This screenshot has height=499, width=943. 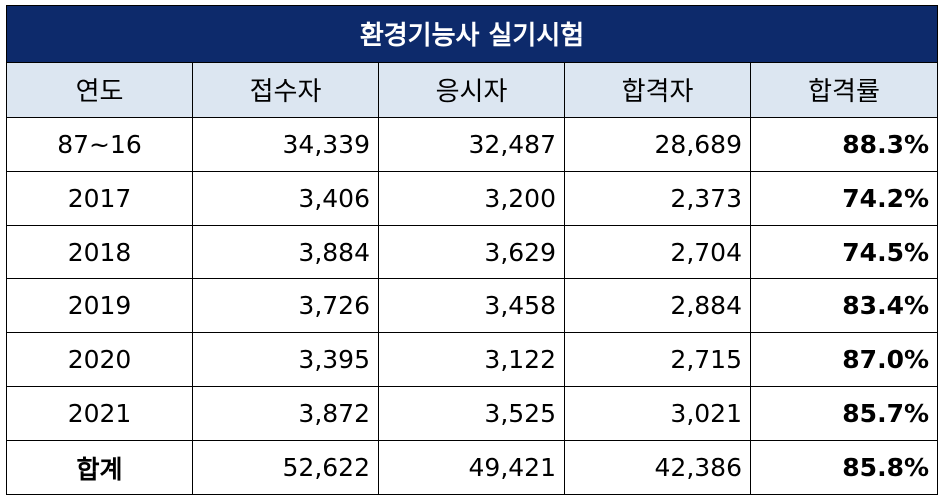 What do you see at coordinates (657, 144) in the screenshot?
I see `passers-cell: 28,689` at bounding box center [657, 144].